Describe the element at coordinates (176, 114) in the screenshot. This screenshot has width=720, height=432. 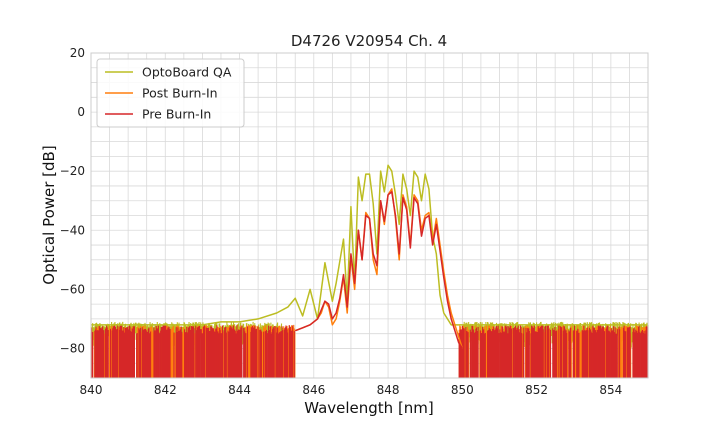
I see `legend-label: Pre Burn-In` at that location.